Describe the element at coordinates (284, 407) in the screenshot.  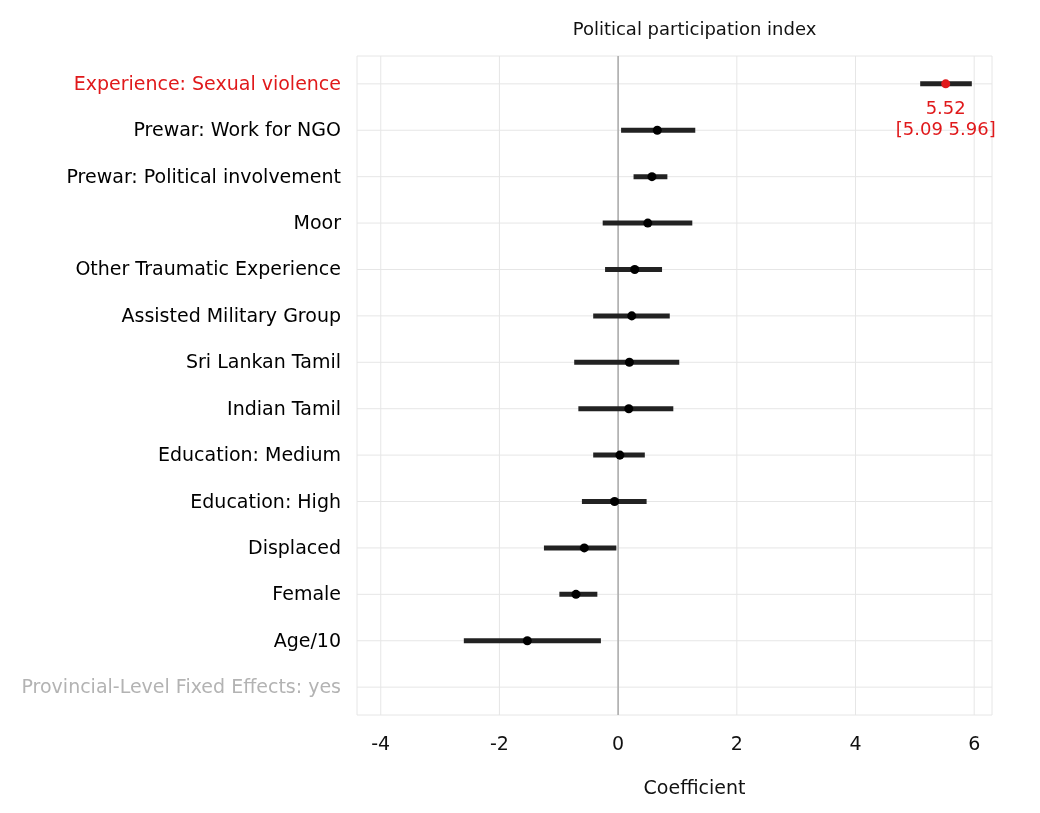
I see `y-tick-label: Indian Tamil` at that location.